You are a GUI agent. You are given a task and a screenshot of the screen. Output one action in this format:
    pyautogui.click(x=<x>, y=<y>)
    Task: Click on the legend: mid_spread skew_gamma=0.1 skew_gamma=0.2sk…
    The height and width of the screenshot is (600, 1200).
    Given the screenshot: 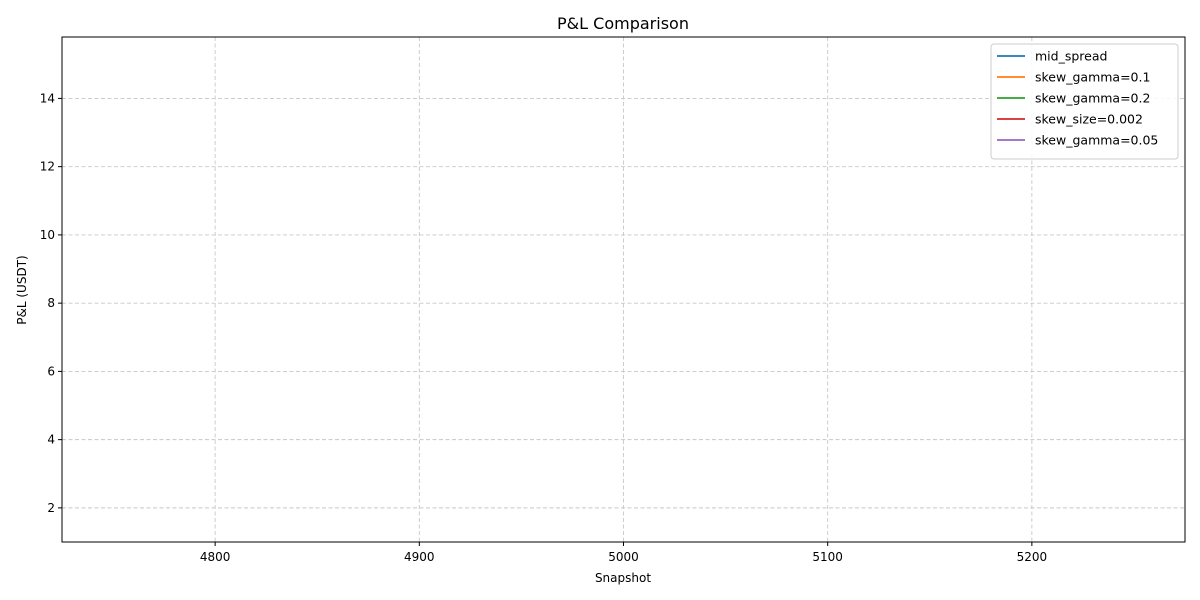 What is the action you would take?
    pyautogui.click(x=1084, y=101)
    